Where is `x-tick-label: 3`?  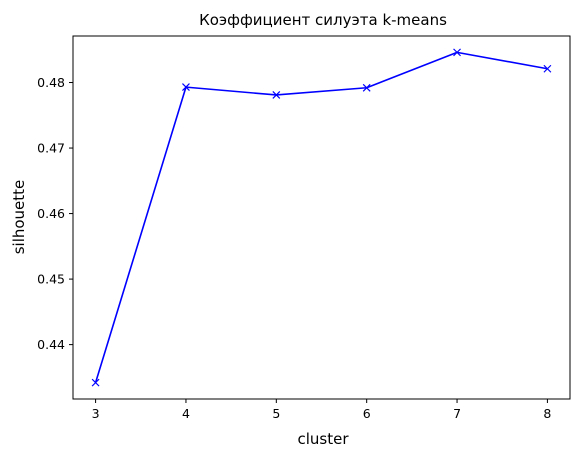 x-tick-label: 3 is located at coordinates (96, 413).